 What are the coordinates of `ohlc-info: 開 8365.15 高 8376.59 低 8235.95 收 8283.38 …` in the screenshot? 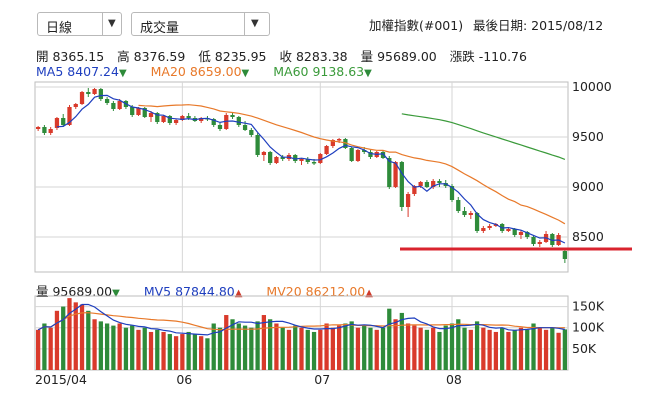 It's located at (286, 55).